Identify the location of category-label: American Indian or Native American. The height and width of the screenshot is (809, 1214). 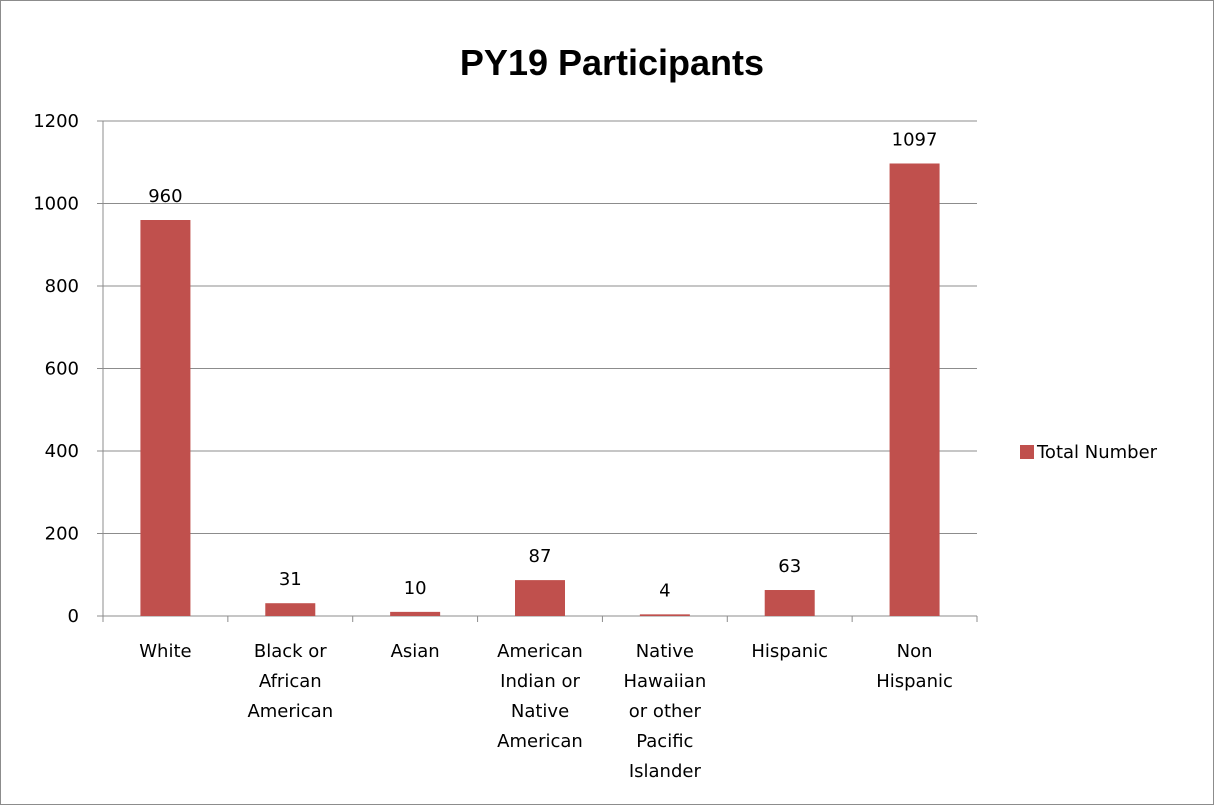
(540, 696).